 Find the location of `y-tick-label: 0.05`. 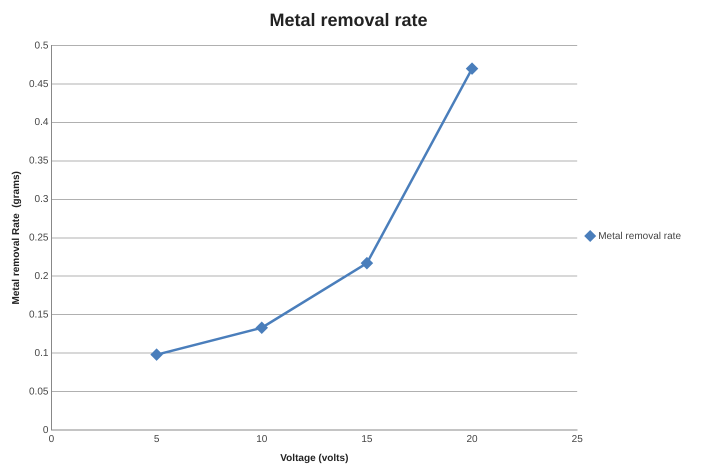

y-tick-label: 0.05 is located at coordinates (38, 392).